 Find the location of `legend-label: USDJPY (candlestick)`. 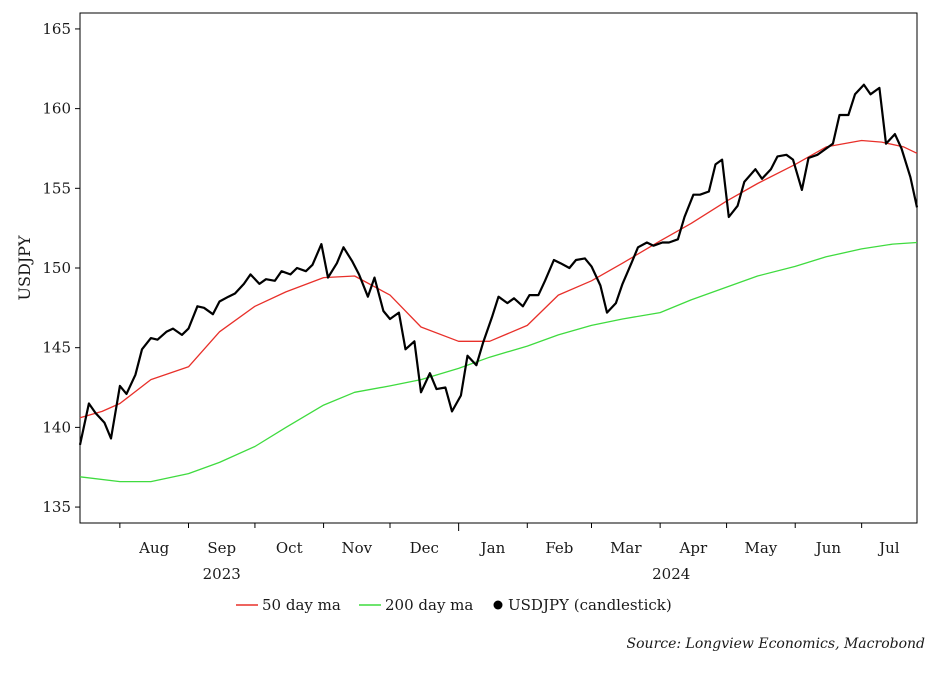

legend-label: USDJPY (candlestick) is located at coordinates (590, 605).